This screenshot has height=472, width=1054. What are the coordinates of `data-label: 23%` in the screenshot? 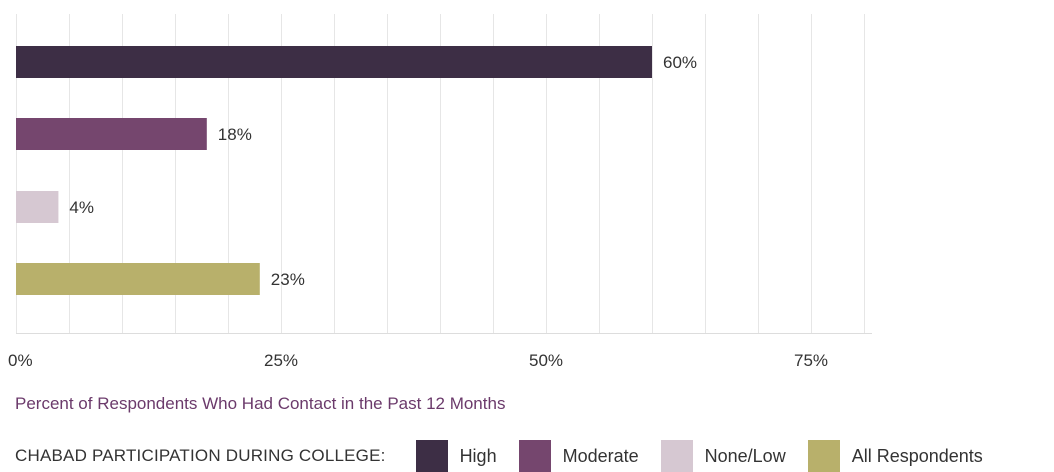 It's located at (288, 279).